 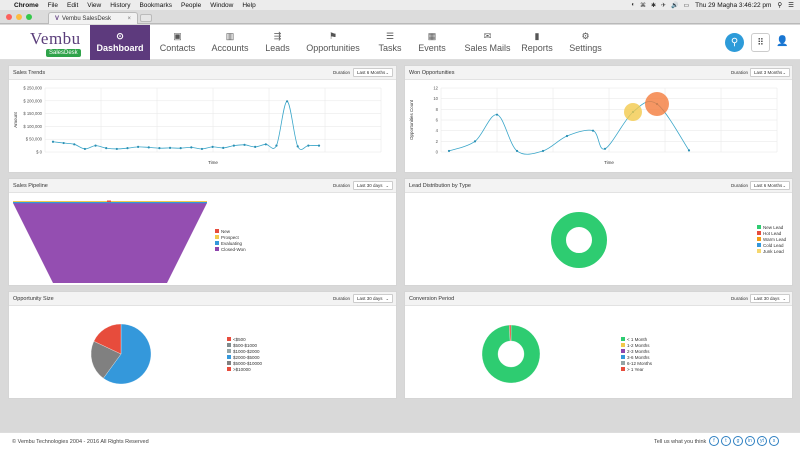 What do you see at coordinates (230, 42) in the screenshot?
I see `nav-accounts: ▥ Accounts` at bounding box center [230, 42].